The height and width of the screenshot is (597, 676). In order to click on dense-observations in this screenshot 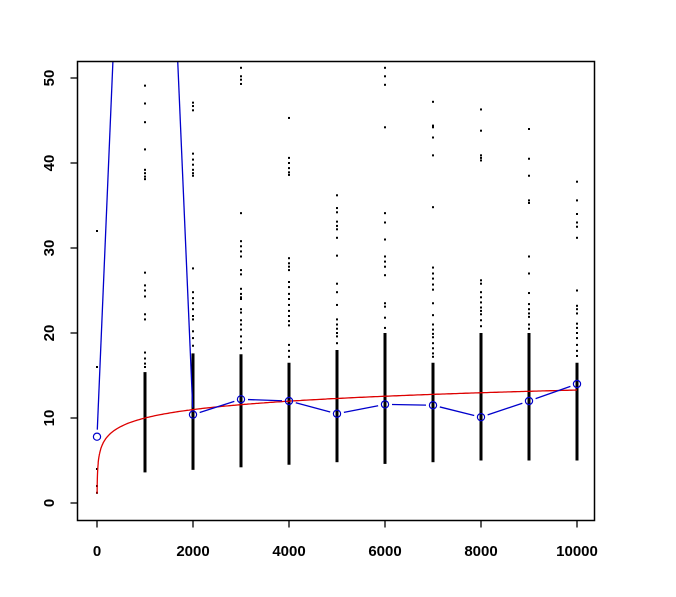, I will do `click(193, 411)`.